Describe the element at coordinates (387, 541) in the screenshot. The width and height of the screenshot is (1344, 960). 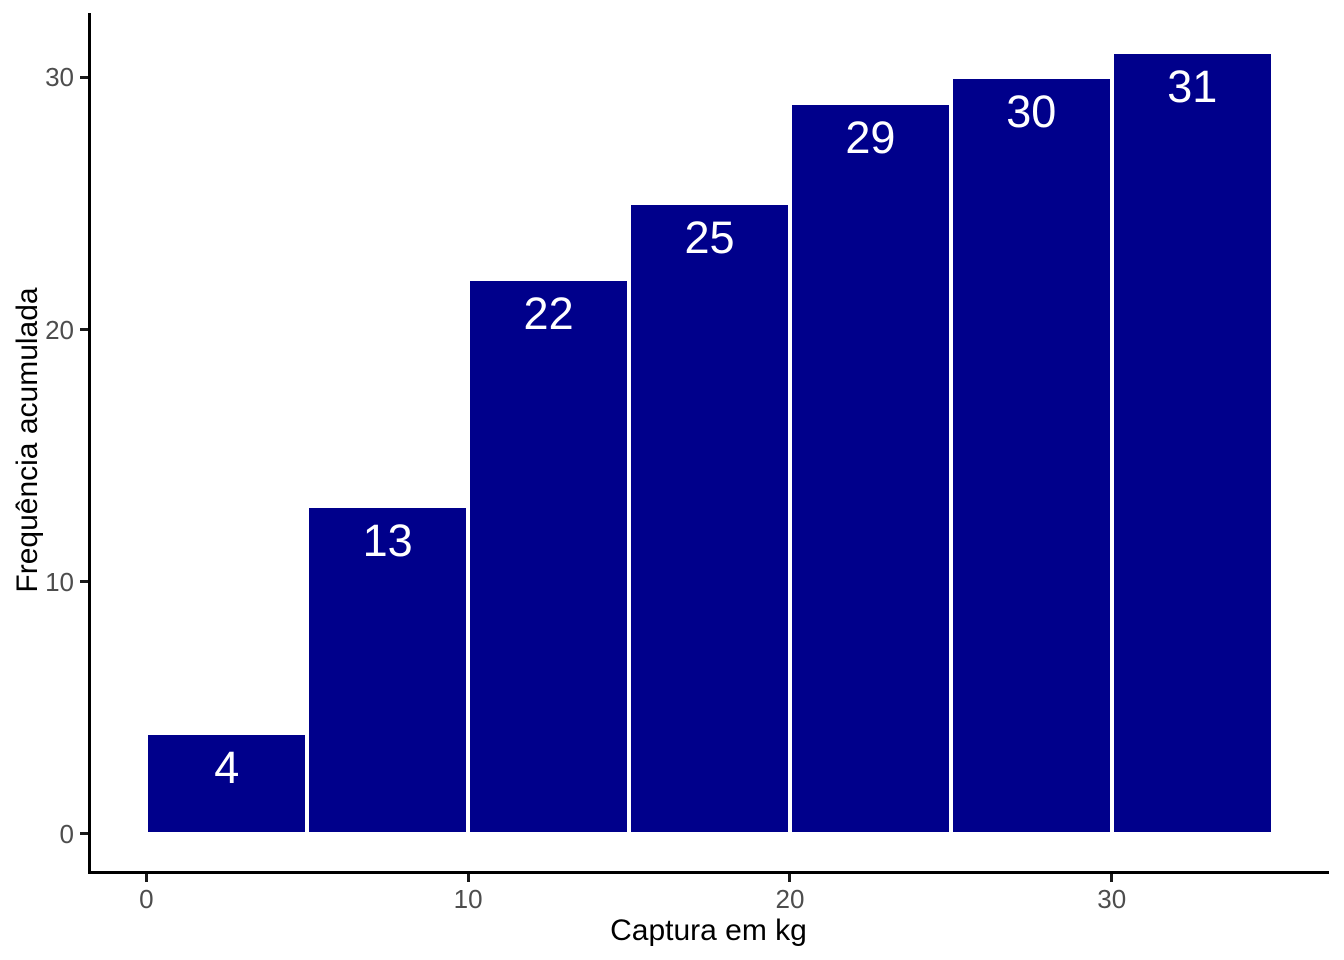
I see `bar-value-label: 13` at that location.